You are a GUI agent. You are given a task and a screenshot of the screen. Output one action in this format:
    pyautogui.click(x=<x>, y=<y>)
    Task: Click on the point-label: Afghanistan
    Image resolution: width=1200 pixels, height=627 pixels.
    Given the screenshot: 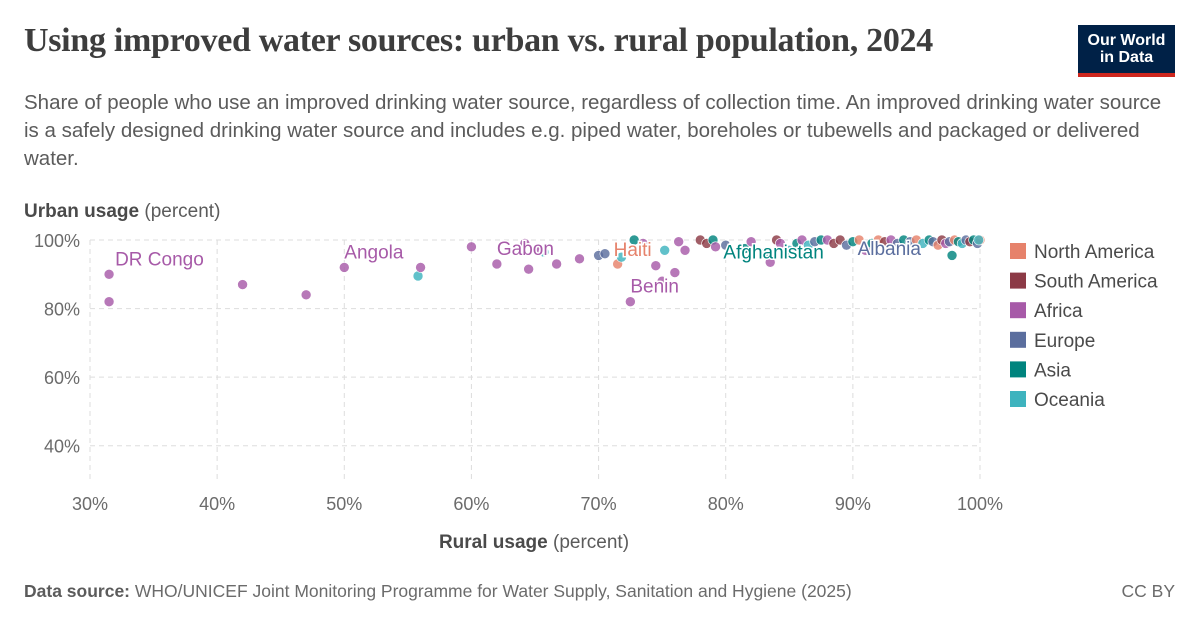 What is the action you would take?
    pyautogui.click(x=773, y=253)
    